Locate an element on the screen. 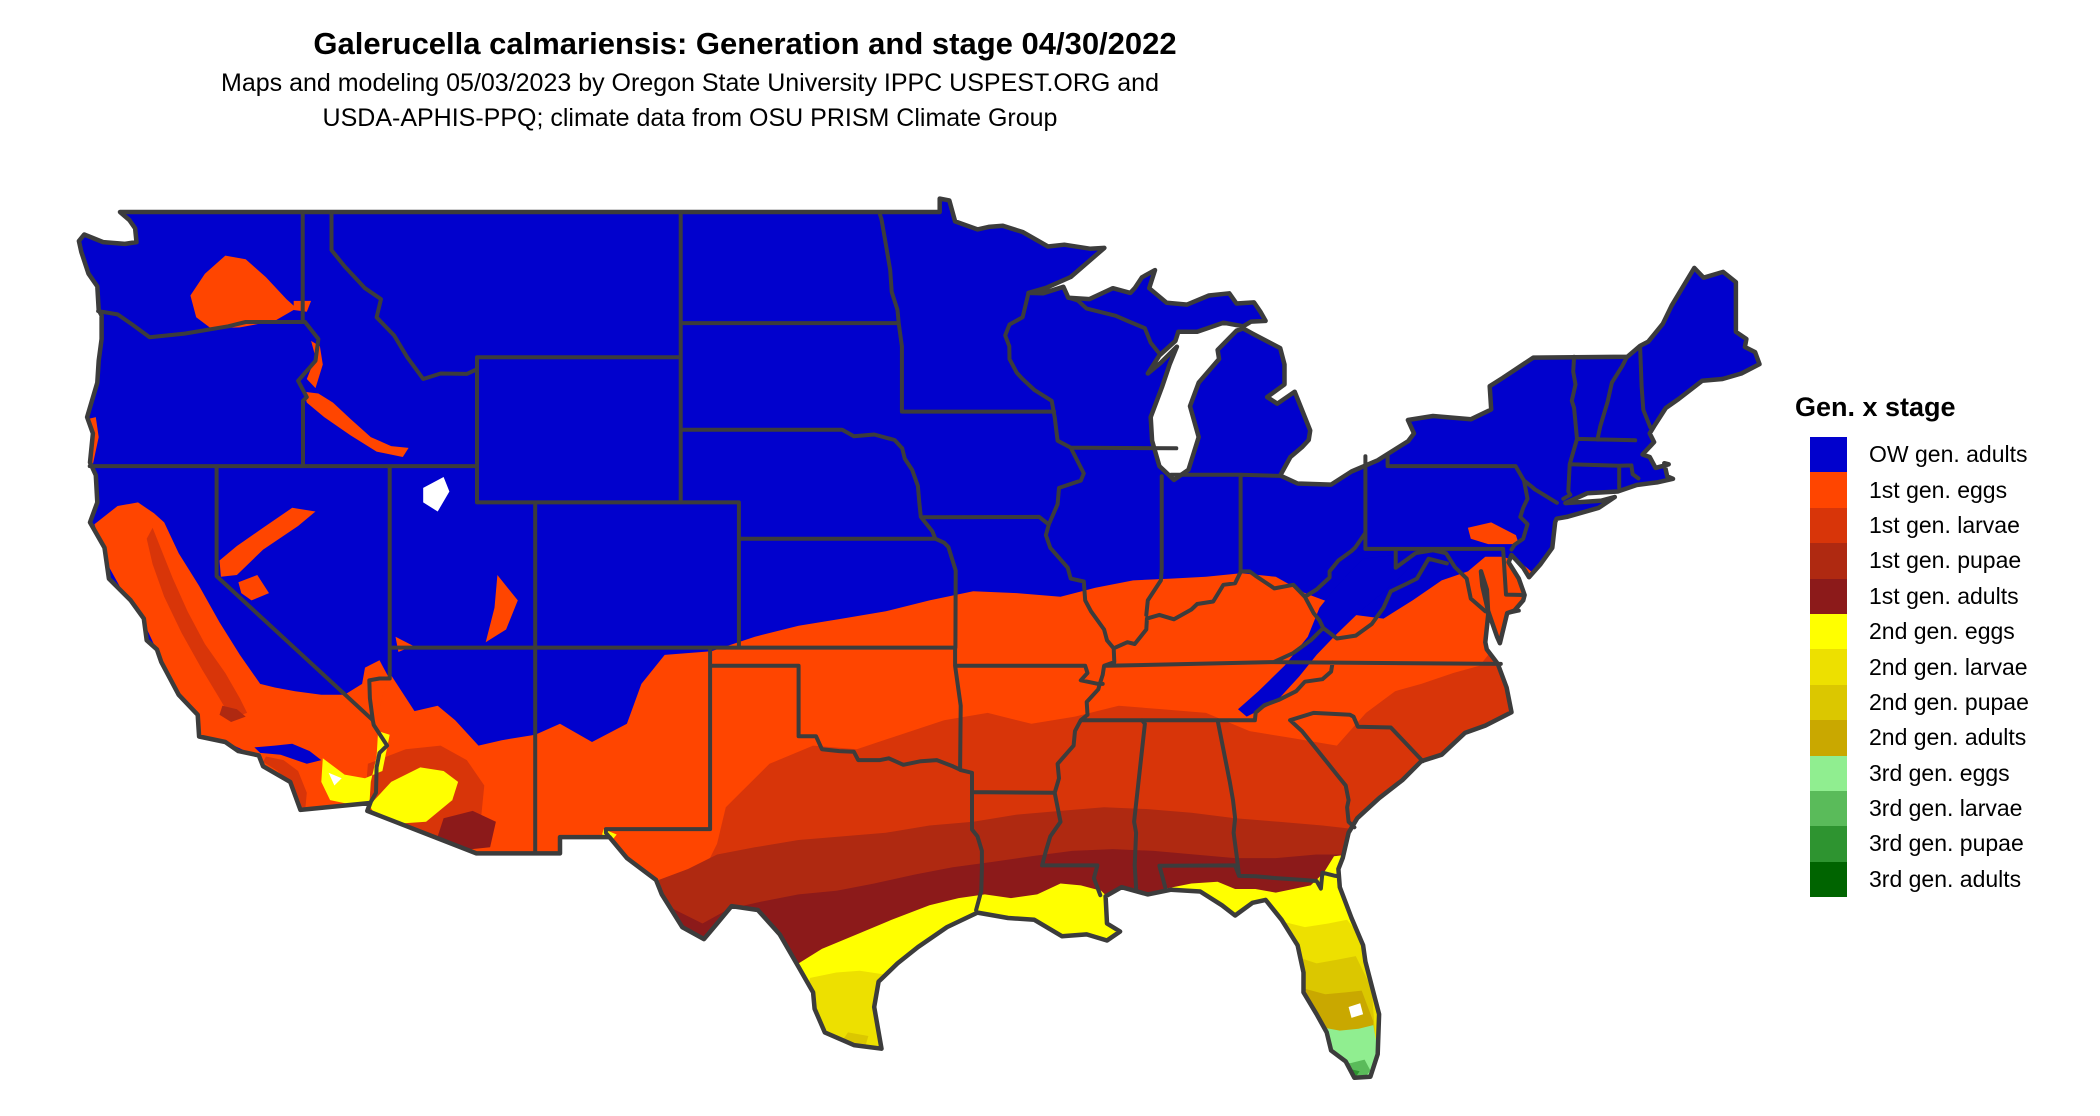 This screenshot has width=2100, height=1116. legend-item: 3rd gen. eggs is located at coordinates (1952, 773).